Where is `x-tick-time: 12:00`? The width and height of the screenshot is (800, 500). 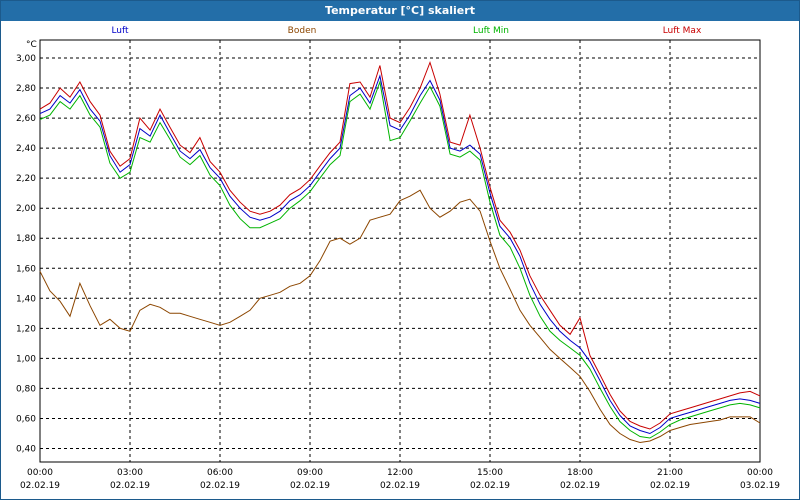
x-tick-time: 12:00 is located at coordinates (400, 473).